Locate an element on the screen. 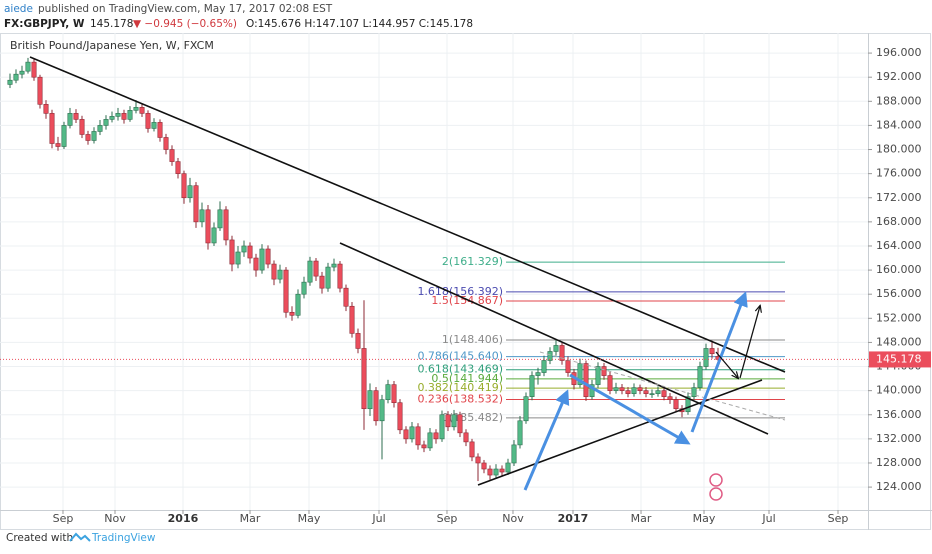  fib-label: 0.786(145.640) is located at coordinates (460, 356).